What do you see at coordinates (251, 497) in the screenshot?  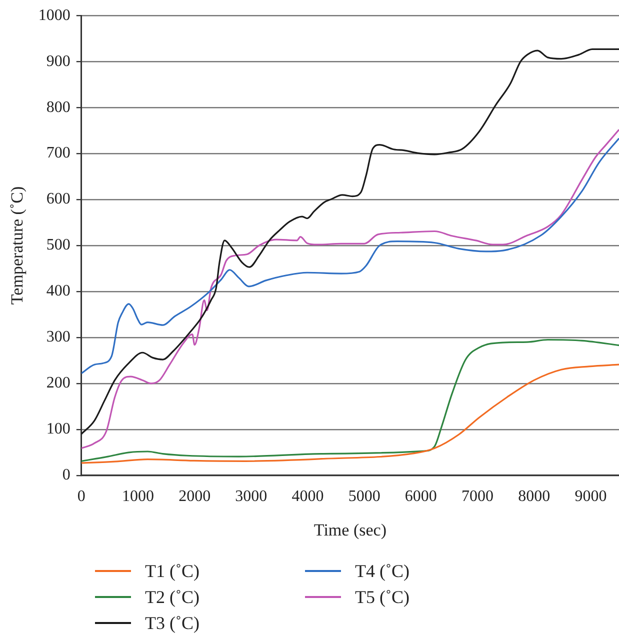 I see `x-tick-label: 3000` at bounding box center [251, 497].